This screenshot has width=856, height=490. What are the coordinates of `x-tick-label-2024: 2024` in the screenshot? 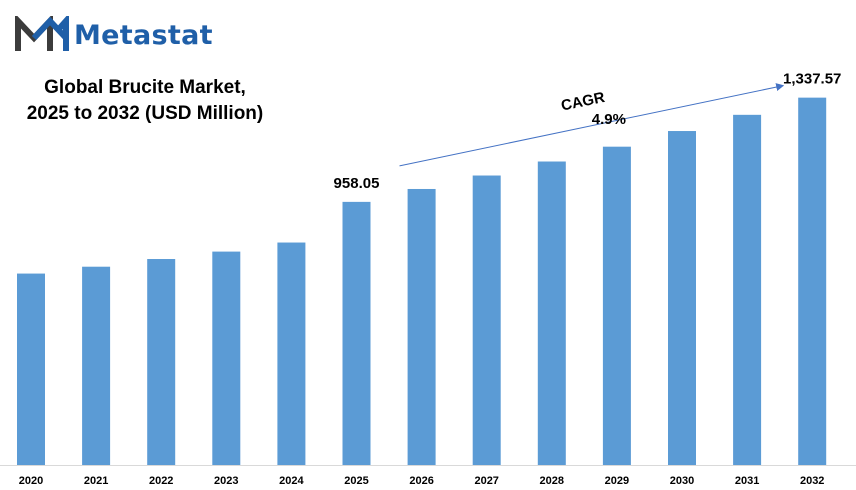 It's located at (291, 481).